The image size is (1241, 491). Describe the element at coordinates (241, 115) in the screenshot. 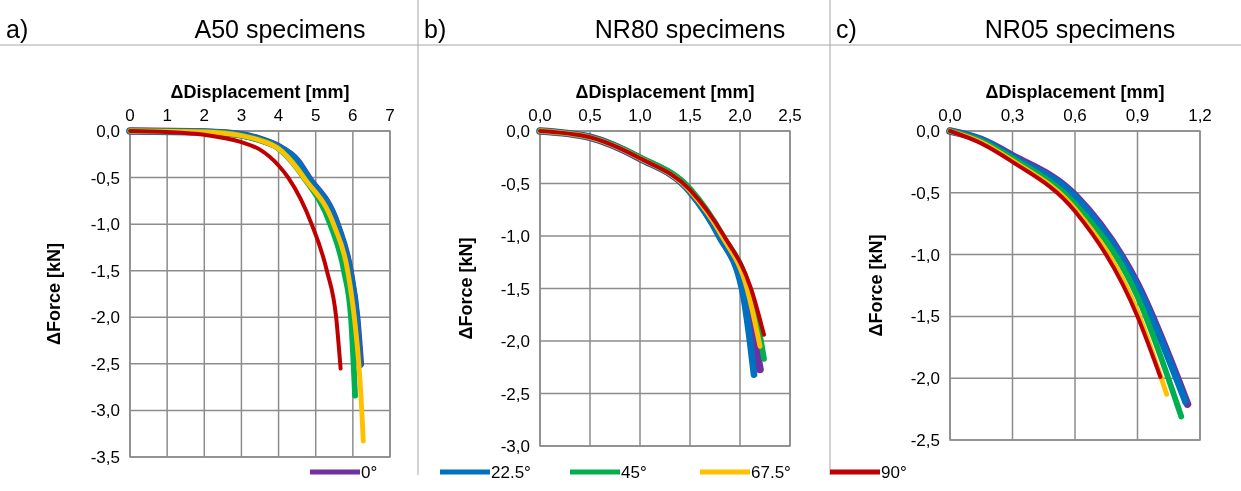

I see `x-tick-label: 3` at that location.